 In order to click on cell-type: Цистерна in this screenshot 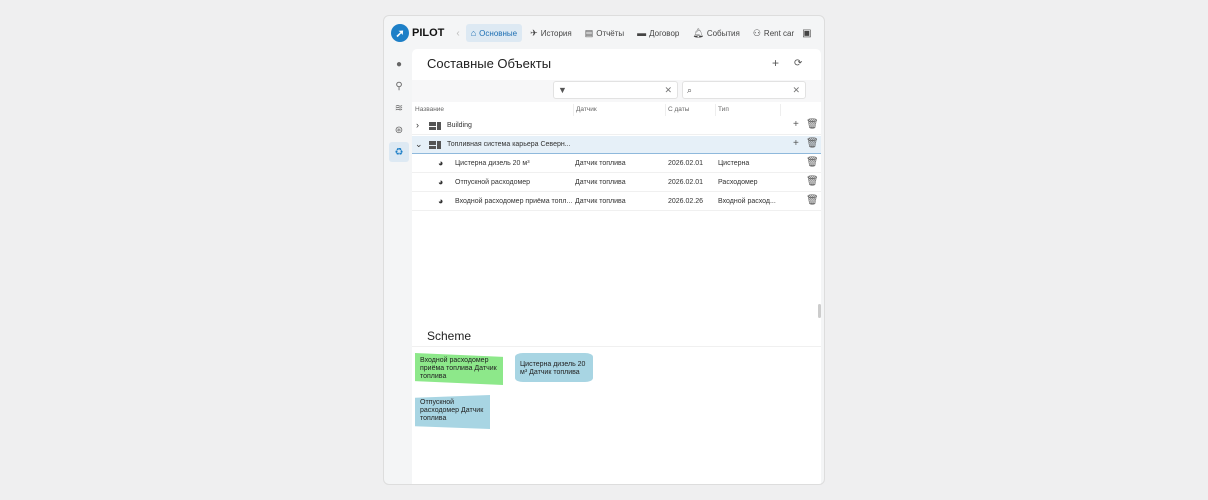, I will do `click(734, 163)`.